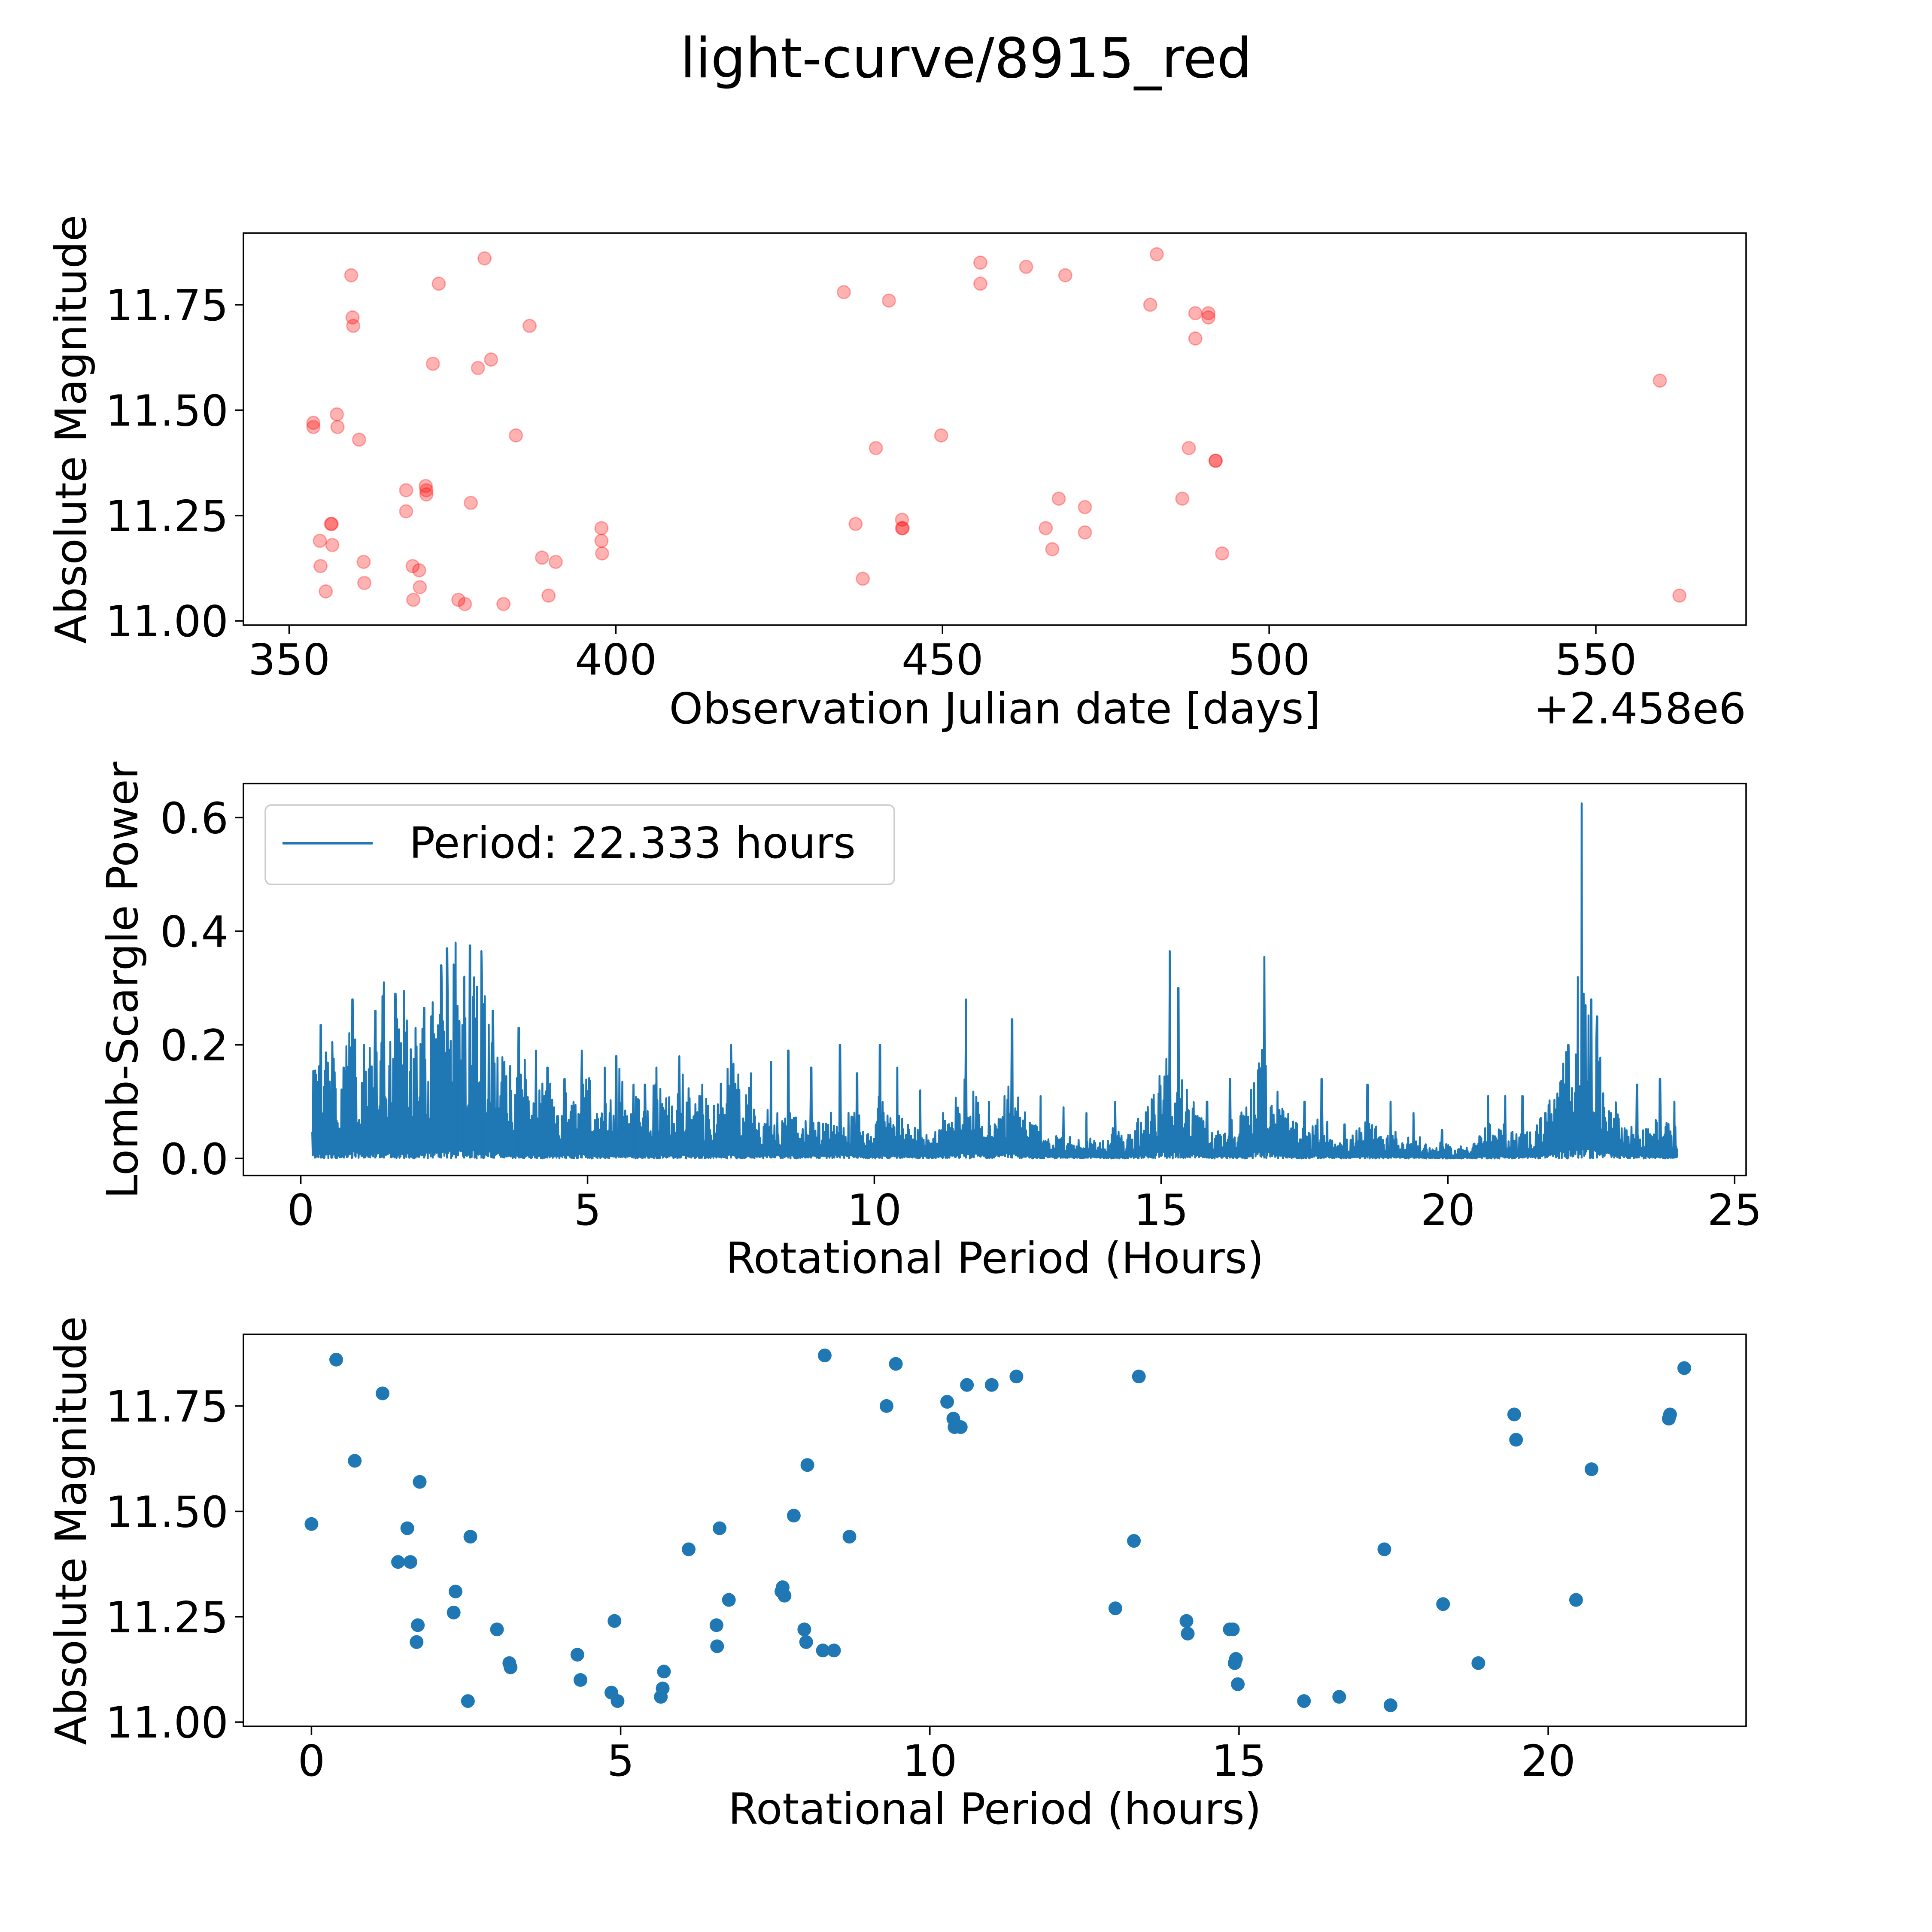 The width and height of the screenshot is (1932, 1932). Describe the element at coordinates (995, 1809) in the screenshot. I see `folded-light-curve-x-label: Rotational Period (hours)` at that location.